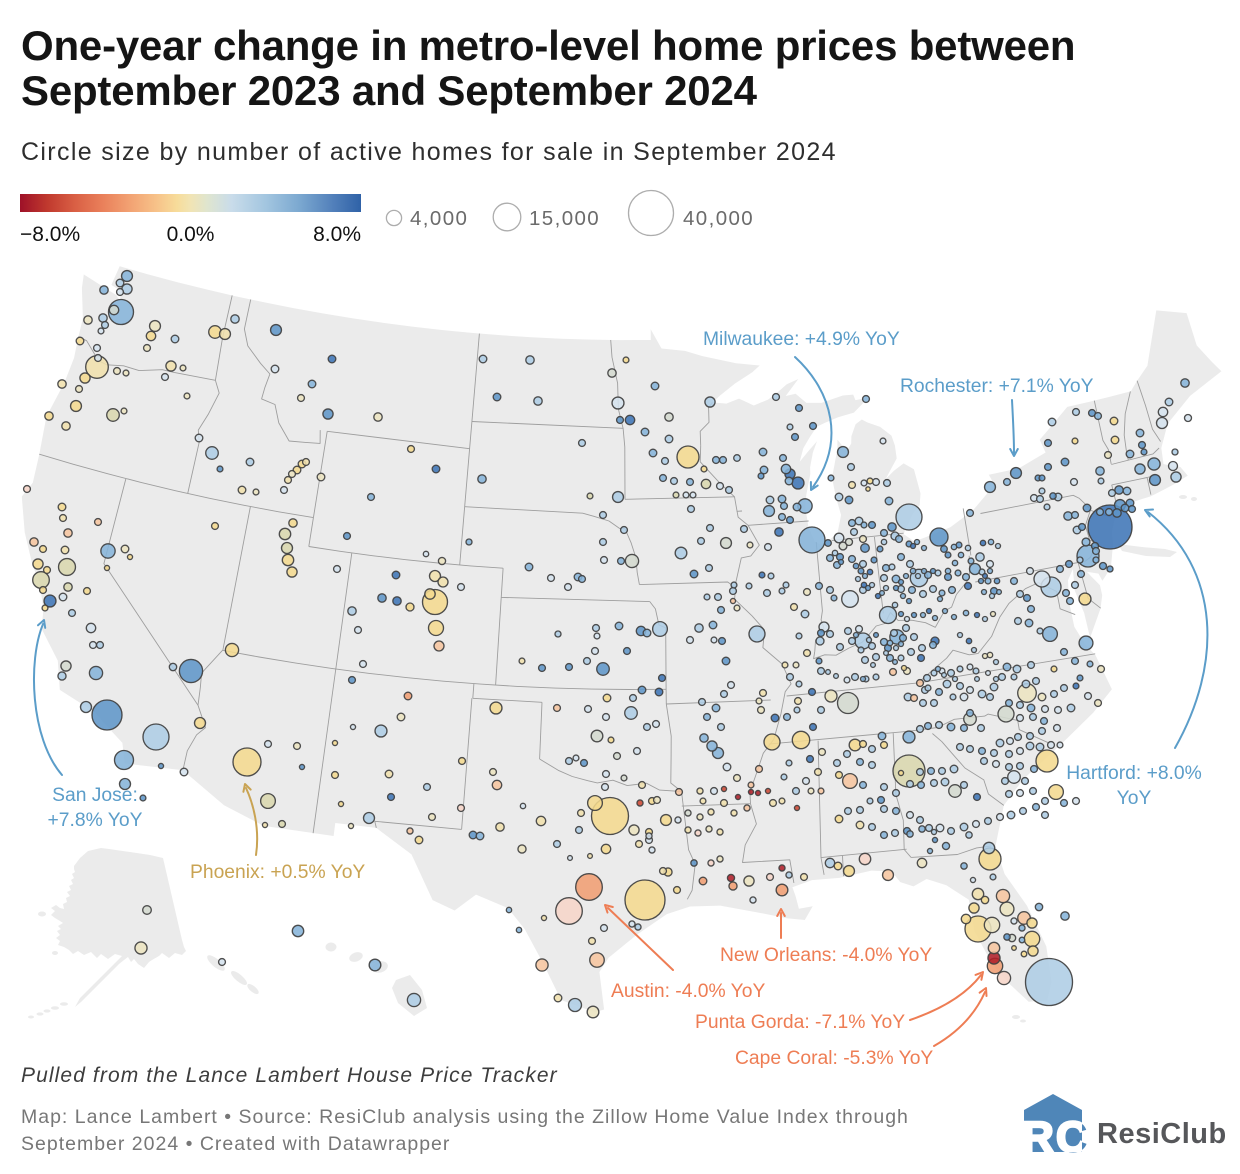 The height and width of the screenshot is (1174, 1240). What do you see at coordinates (1162, 1134) in the screenshot?
I see `svg-text: ResiClub` at bounding box center [1162, 1134].